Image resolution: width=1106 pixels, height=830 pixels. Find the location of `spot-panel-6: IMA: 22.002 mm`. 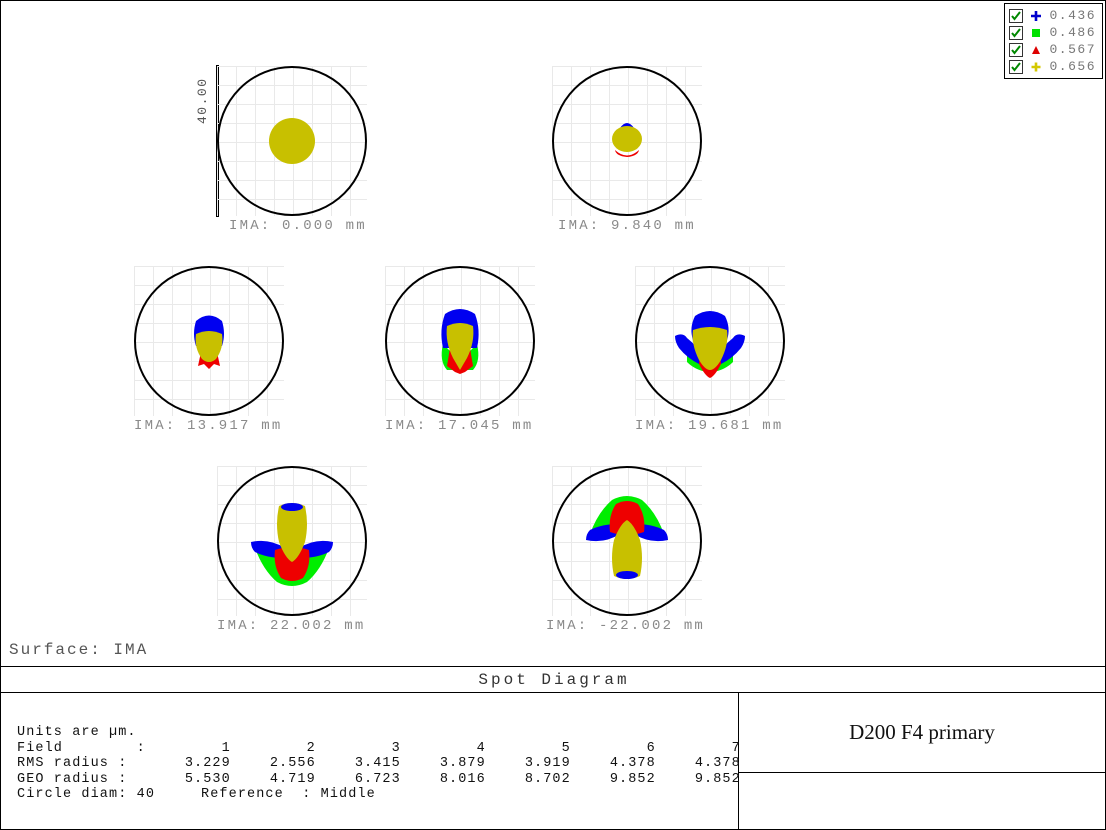

spot-panel-6: IMA: 22.002 mm is located at coordinates (292, 550).